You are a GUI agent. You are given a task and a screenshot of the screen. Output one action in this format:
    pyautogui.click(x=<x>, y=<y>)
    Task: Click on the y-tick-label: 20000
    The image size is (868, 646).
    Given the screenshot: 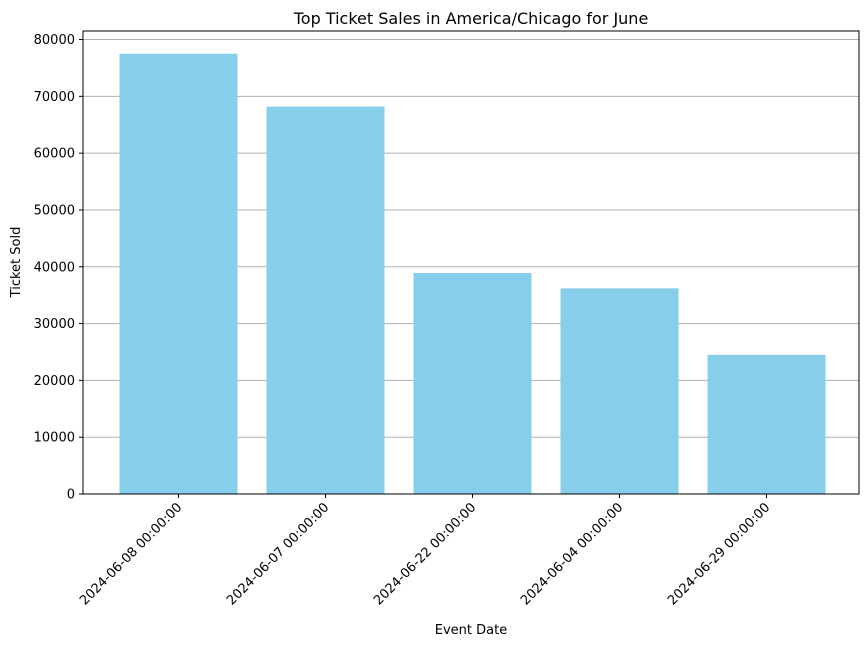 What is the action you would take?
    pyautogui.click(x=54, y=381)
    